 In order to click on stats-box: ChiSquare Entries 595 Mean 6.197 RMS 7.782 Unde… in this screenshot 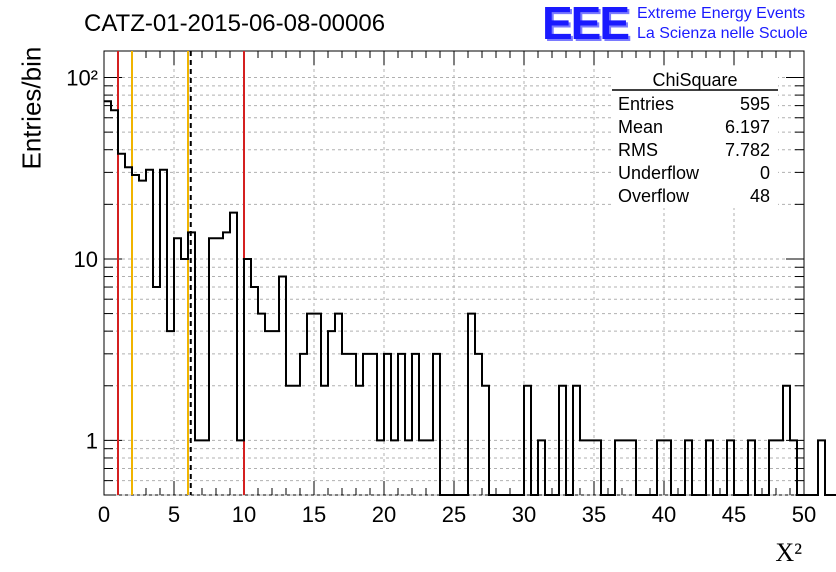, I will do `click(695, 137)`.